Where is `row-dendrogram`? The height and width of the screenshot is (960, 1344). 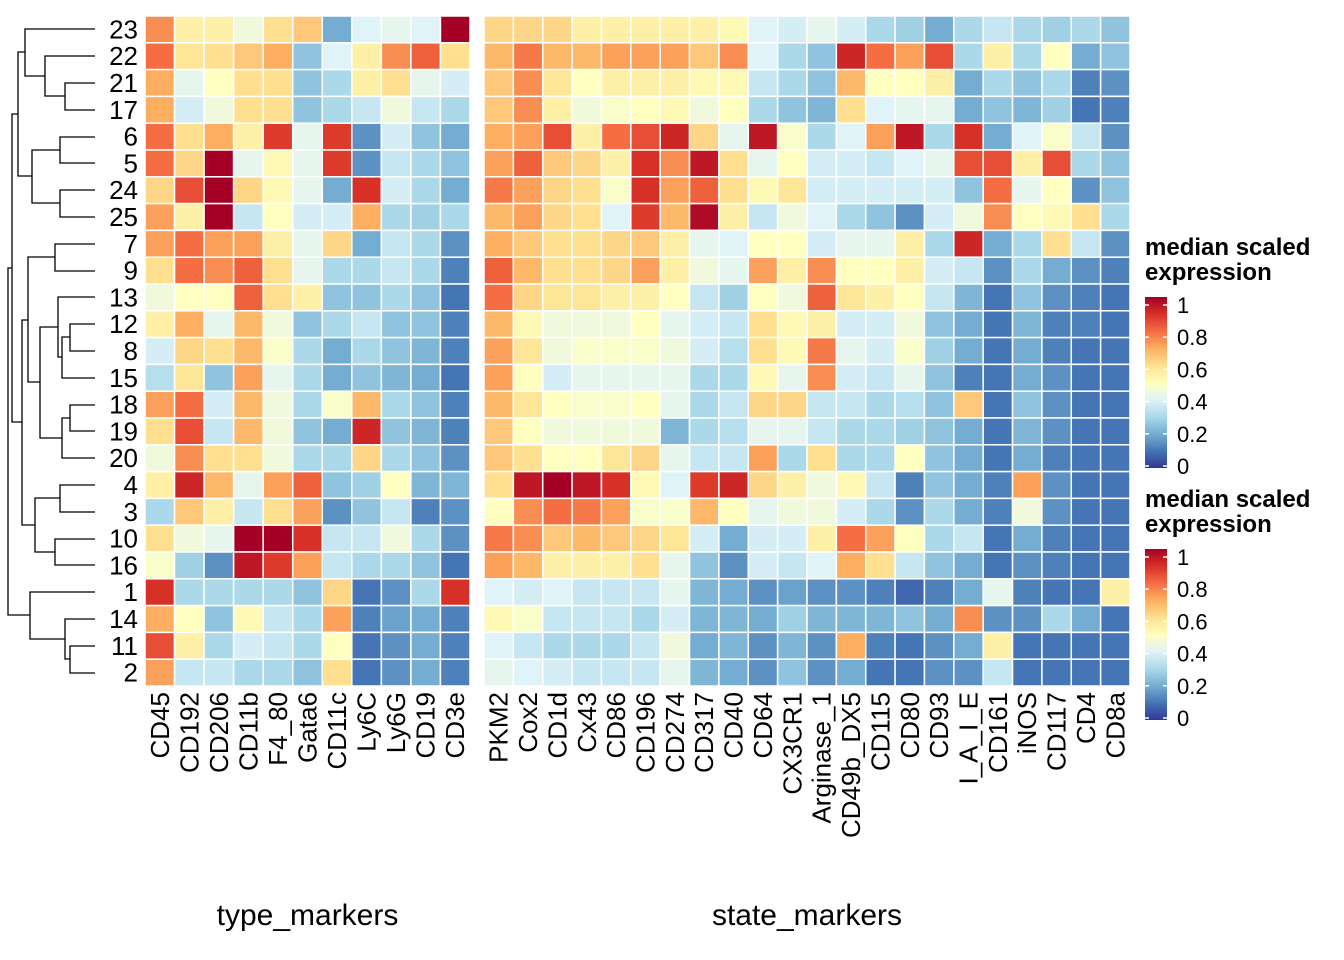
row-dendrogram is located at coordinates (51, 351).